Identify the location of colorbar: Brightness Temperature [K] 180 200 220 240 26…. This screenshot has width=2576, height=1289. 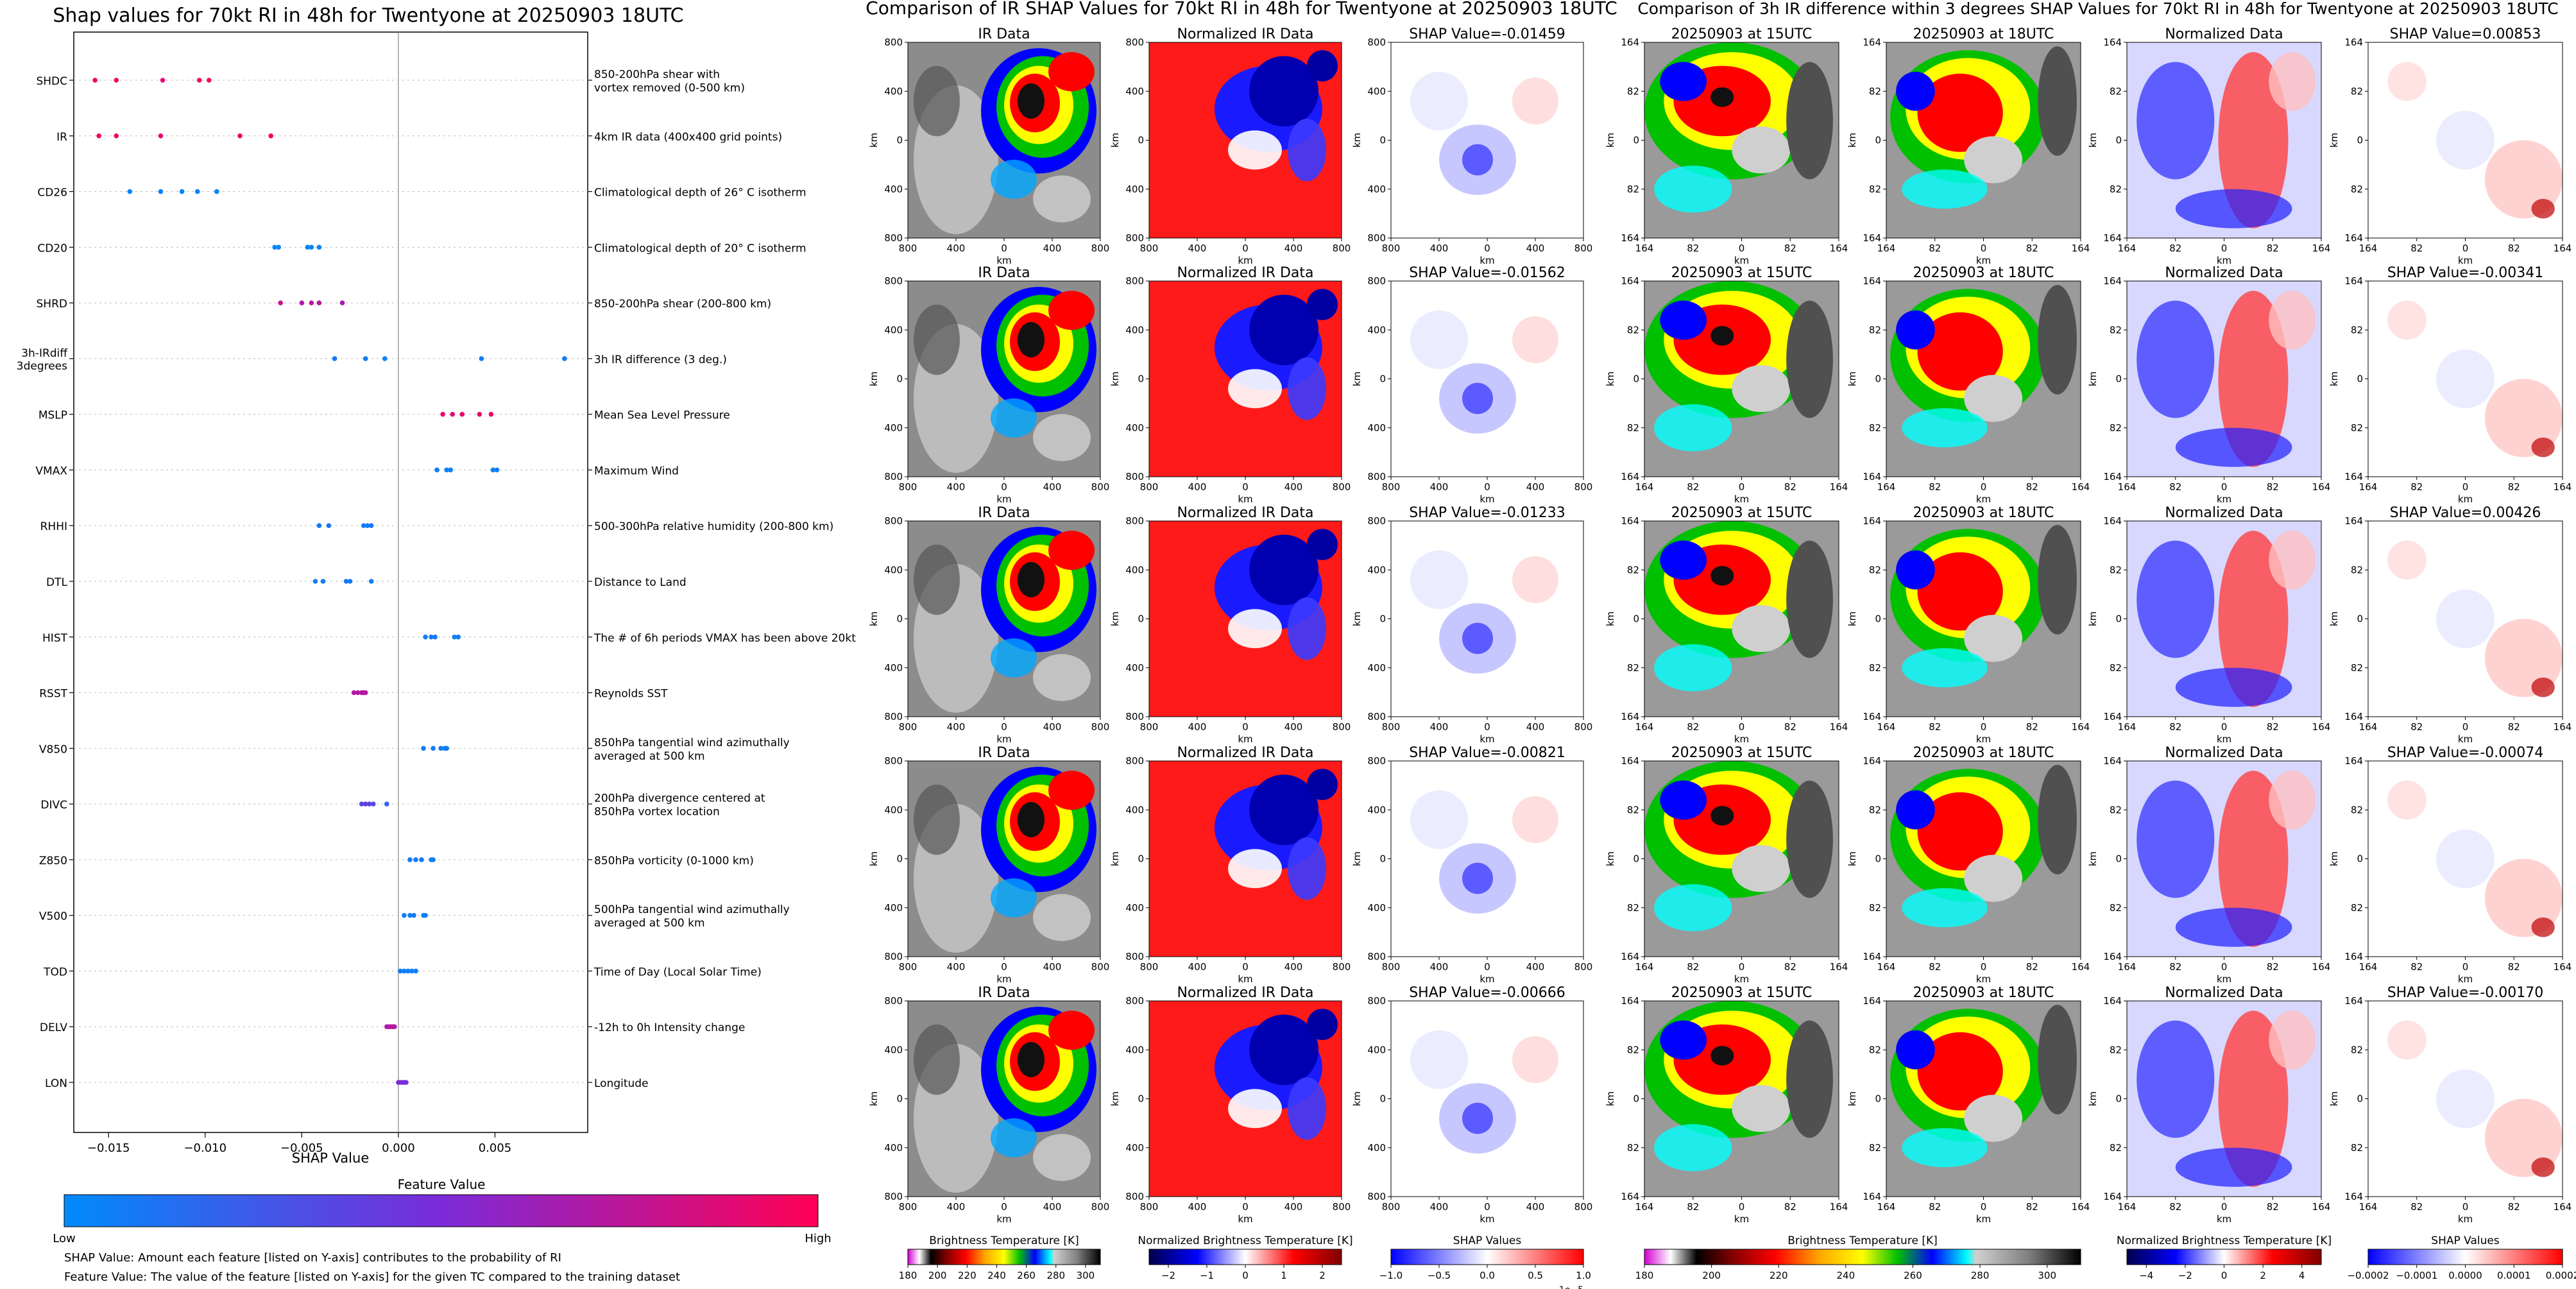
(1858, 1257).